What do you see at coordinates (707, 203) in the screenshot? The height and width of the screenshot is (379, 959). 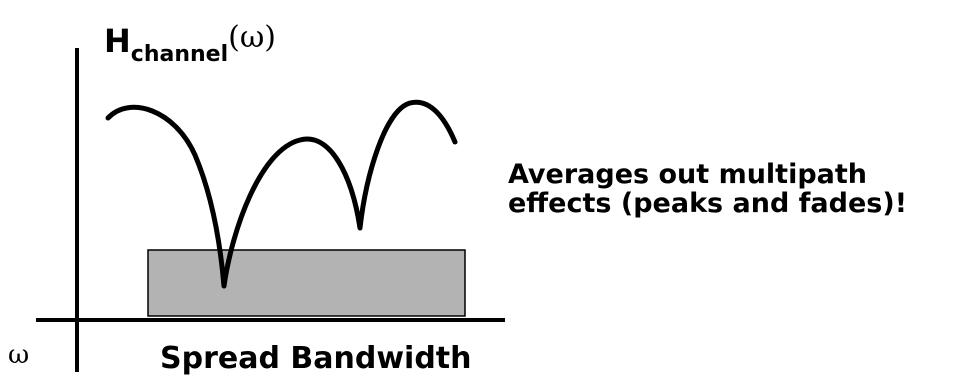 I see `annotation-line2: effects (peaks and fades)!` at bounding box center [707, 203].